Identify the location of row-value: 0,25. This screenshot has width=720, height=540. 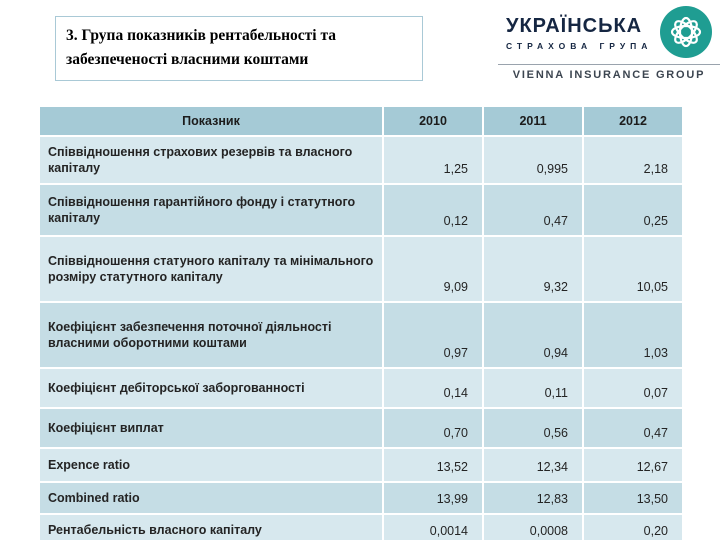
(633, 210).